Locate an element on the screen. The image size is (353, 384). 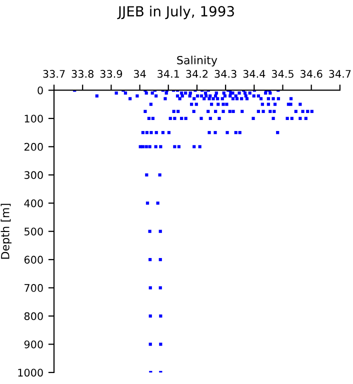
x-tick-label: 34.3 is located at coordinates (225, 74).